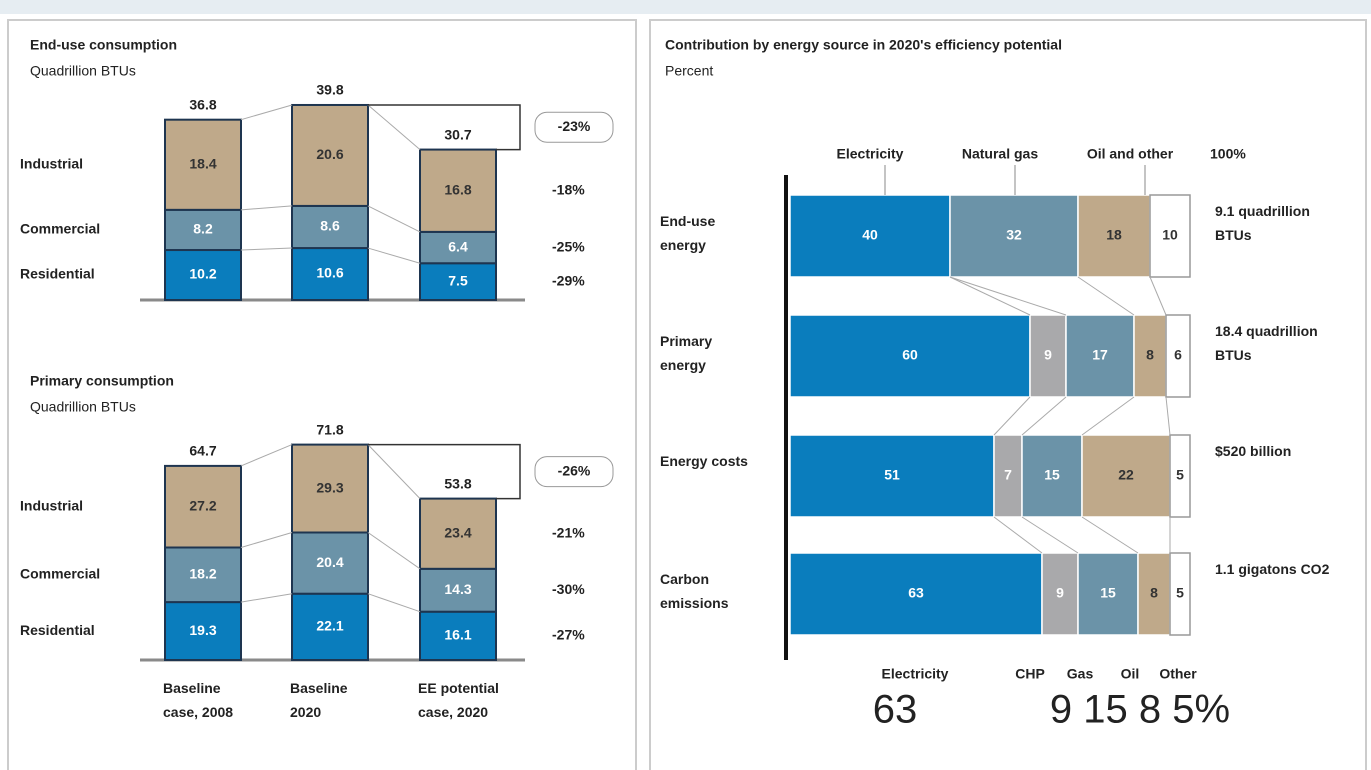 The width and height of the screenshot is (1371, 770). I want to click on value-label: 22.1, so click(329, 626).